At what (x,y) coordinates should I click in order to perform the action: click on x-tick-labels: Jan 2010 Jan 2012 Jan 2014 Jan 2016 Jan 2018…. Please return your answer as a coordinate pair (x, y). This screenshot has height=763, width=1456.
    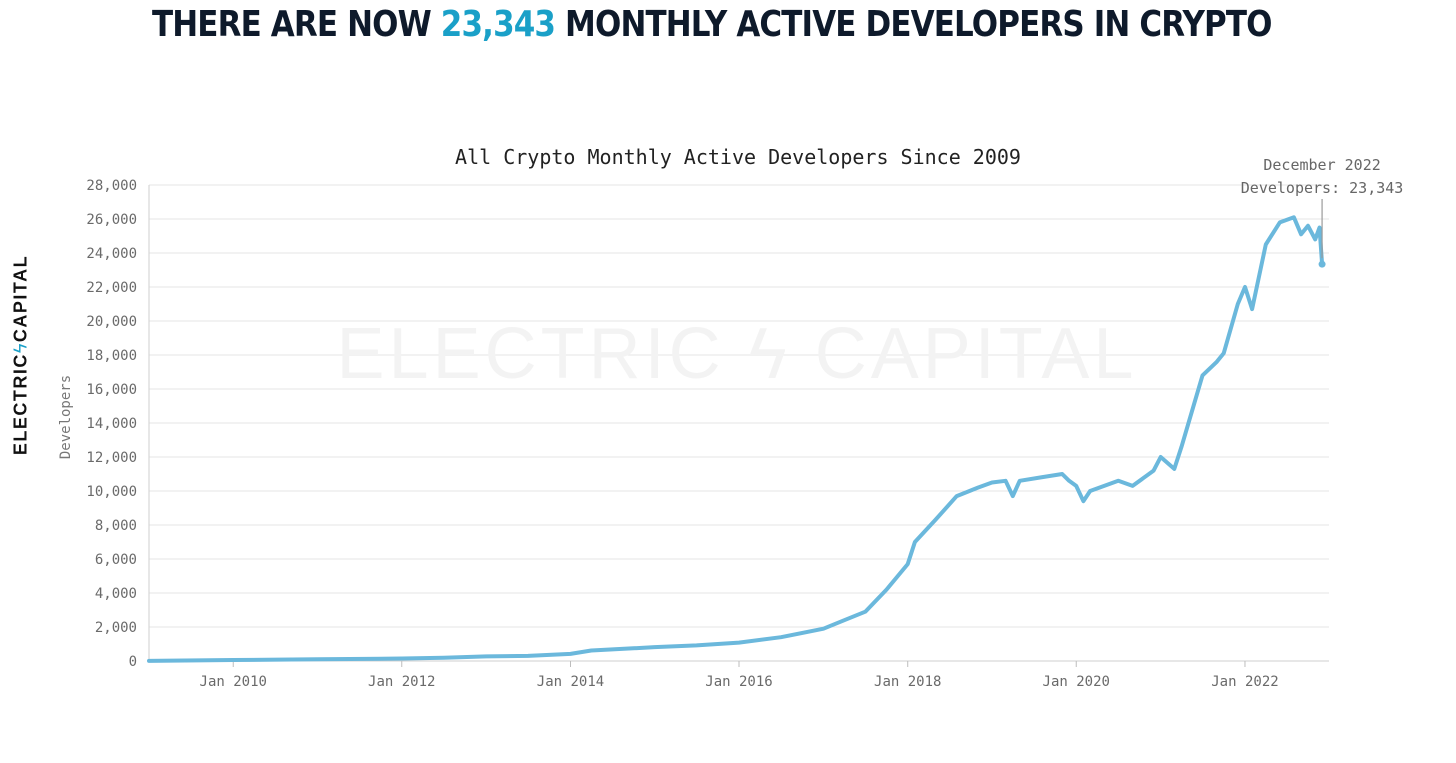
    Looking at the image, I should click on (739, 675).